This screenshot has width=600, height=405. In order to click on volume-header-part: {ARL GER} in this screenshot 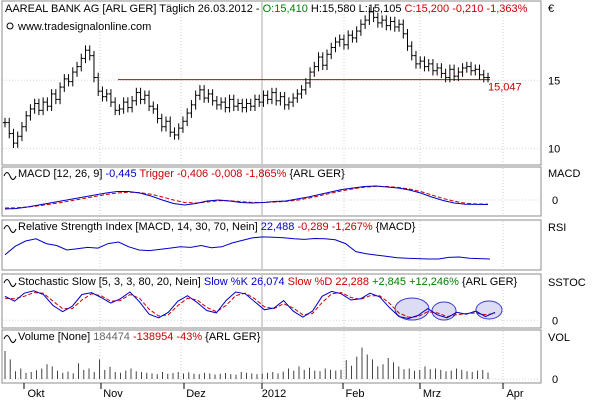, I will do `click(231, 337)`.